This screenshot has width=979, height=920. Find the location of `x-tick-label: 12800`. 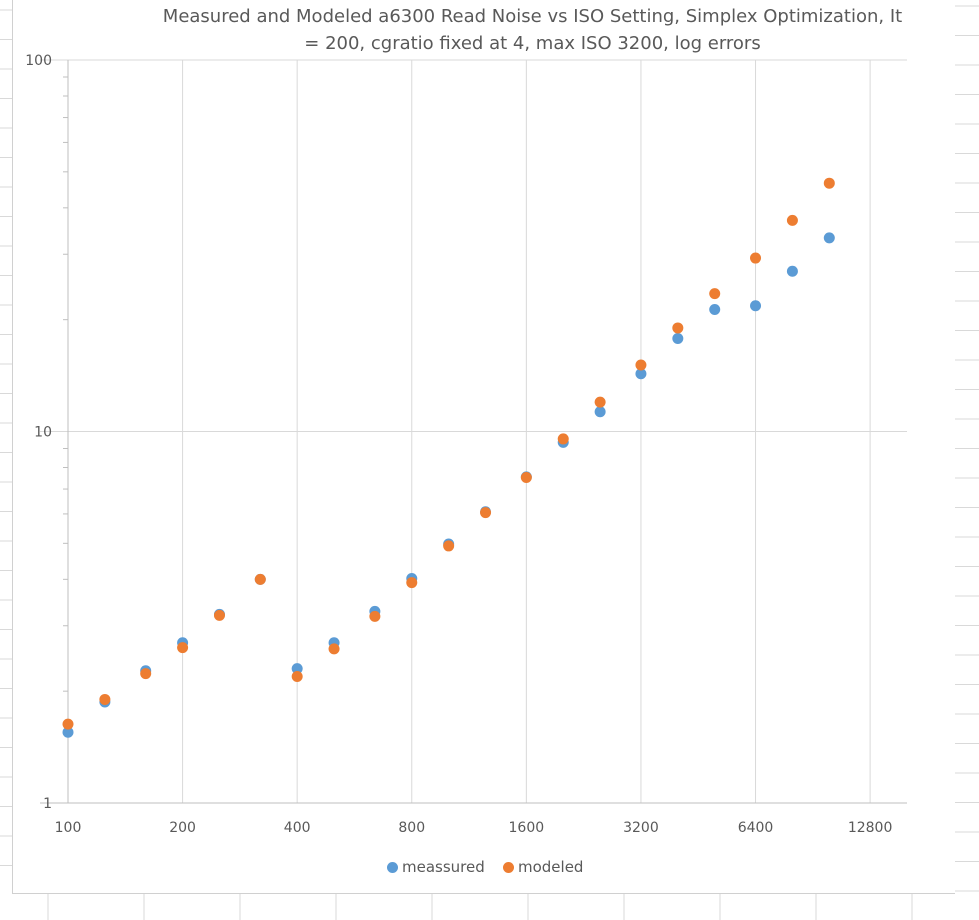

x-tick-label: 12800 is located at coordinates (870, 828).